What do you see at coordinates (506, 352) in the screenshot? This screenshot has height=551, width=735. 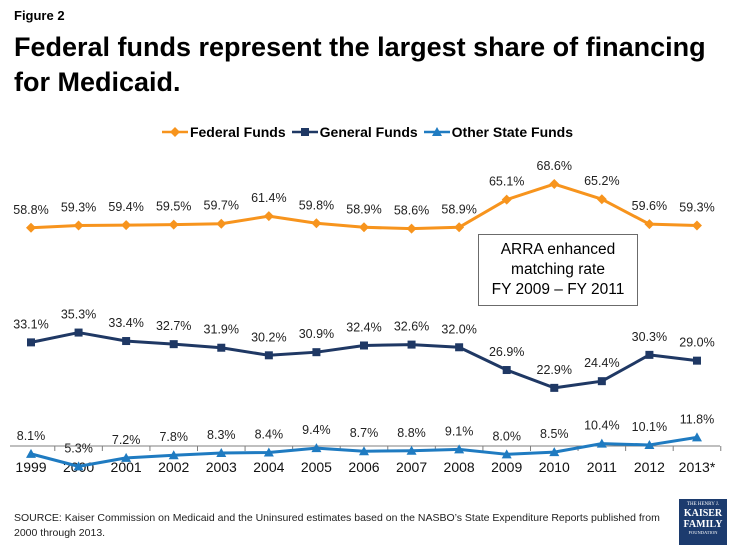 I see `data-label-general-2009: 26.9%` at bounding box center [506, 352].